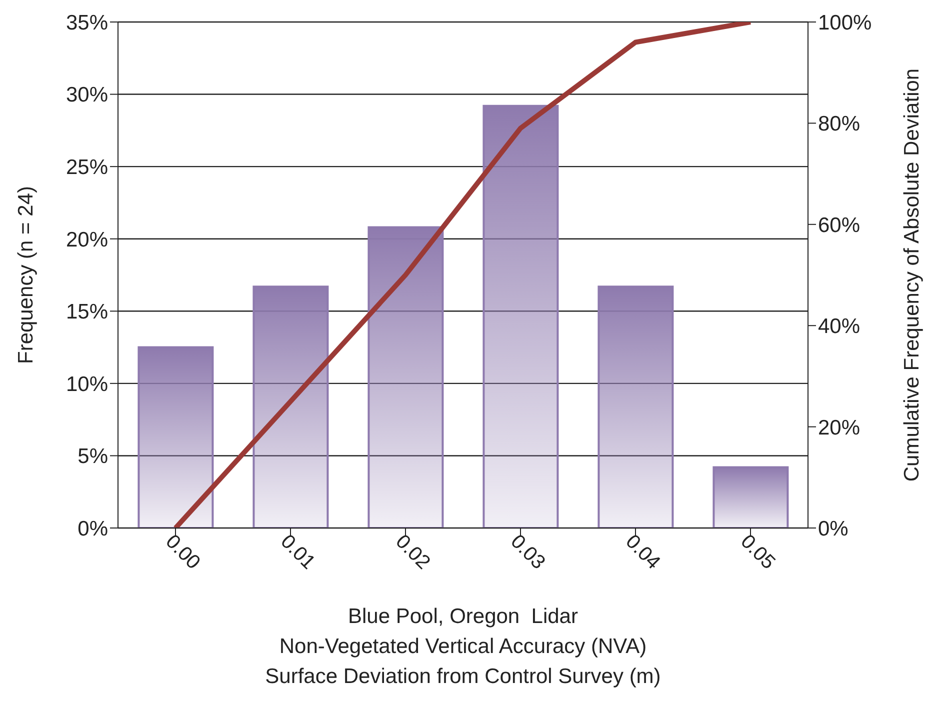 The height and width of the screenshot is (710, 938). Describe the element at coordinates (87, 240) in the screenshot. I see `y-tick-label: 20%` at that location.